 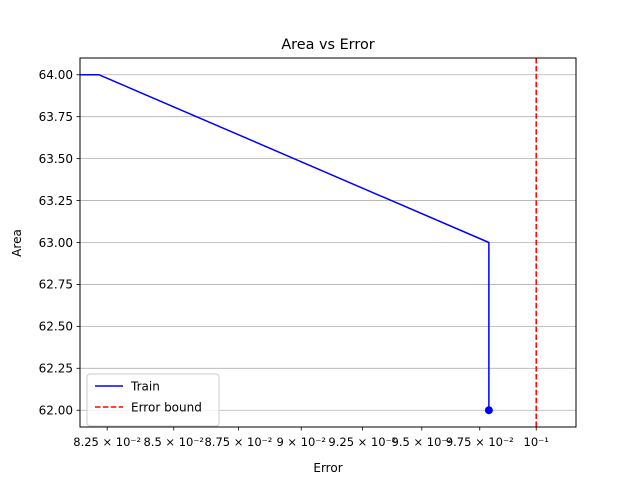 What do you see at coordinates (422, 442) in the screenshot?
I see `x-tick-label: 9.5 × 10⁻²` at bounding box center [422, 442].